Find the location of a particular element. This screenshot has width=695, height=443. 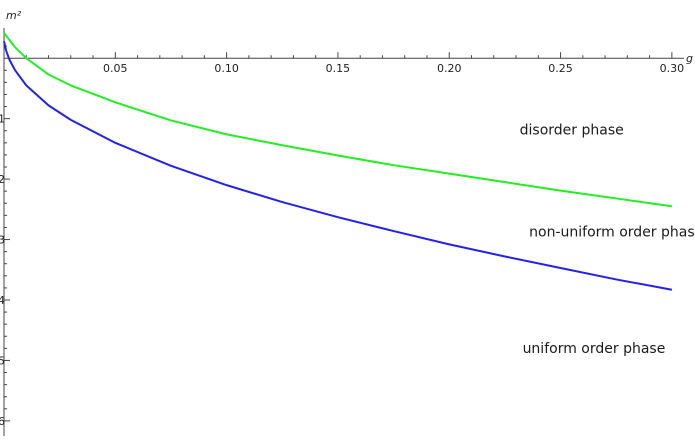

x-tick-label: 0.05 is located at coordinates (115, 68).